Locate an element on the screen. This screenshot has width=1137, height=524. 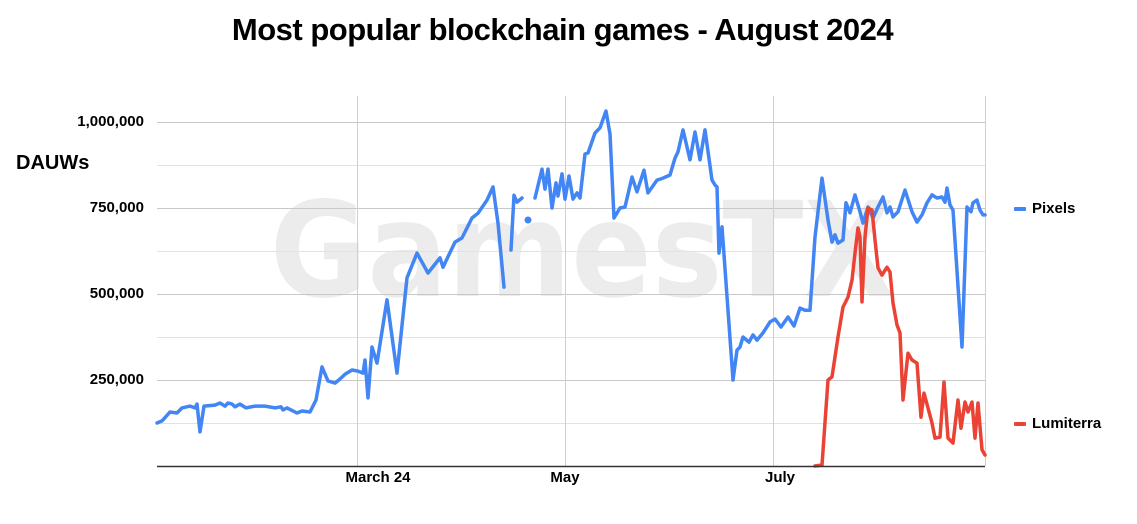
y-tick-label: 250,000 is located at coordinates (116, 379).